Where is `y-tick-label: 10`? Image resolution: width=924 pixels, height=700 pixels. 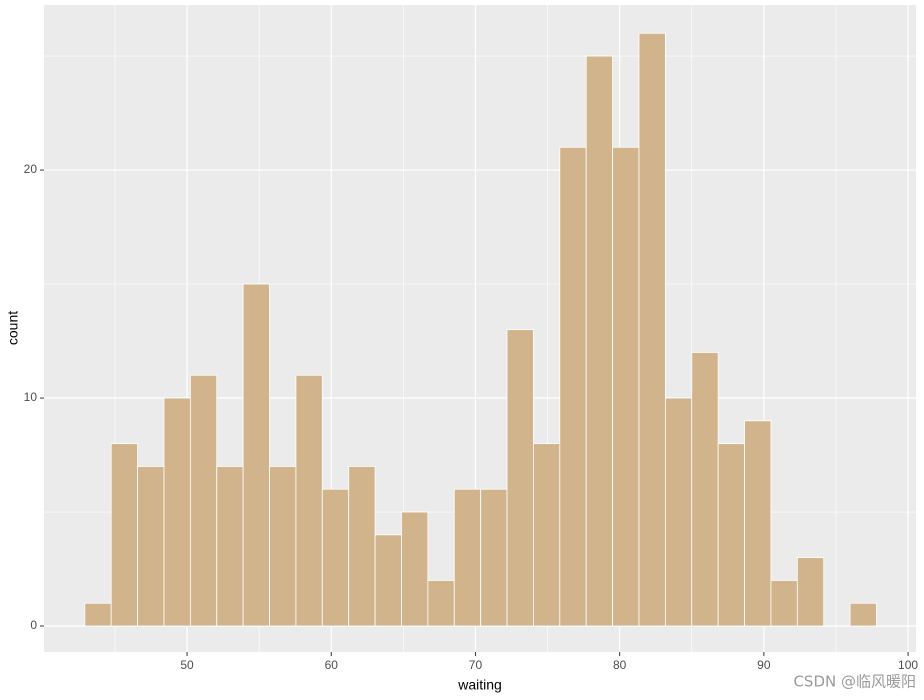 y-tick-label: 10 is located at coordinates (31, 397).